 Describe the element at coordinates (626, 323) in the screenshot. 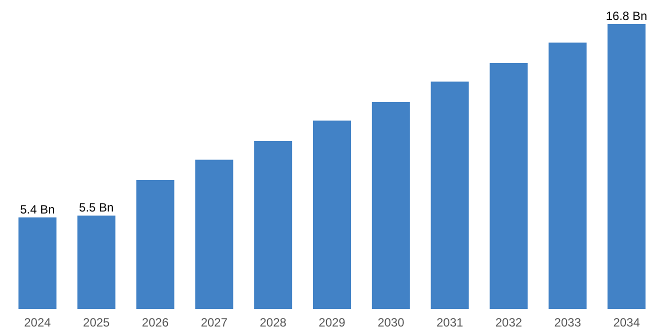

I see `x-tick-label: 2034` at that location.